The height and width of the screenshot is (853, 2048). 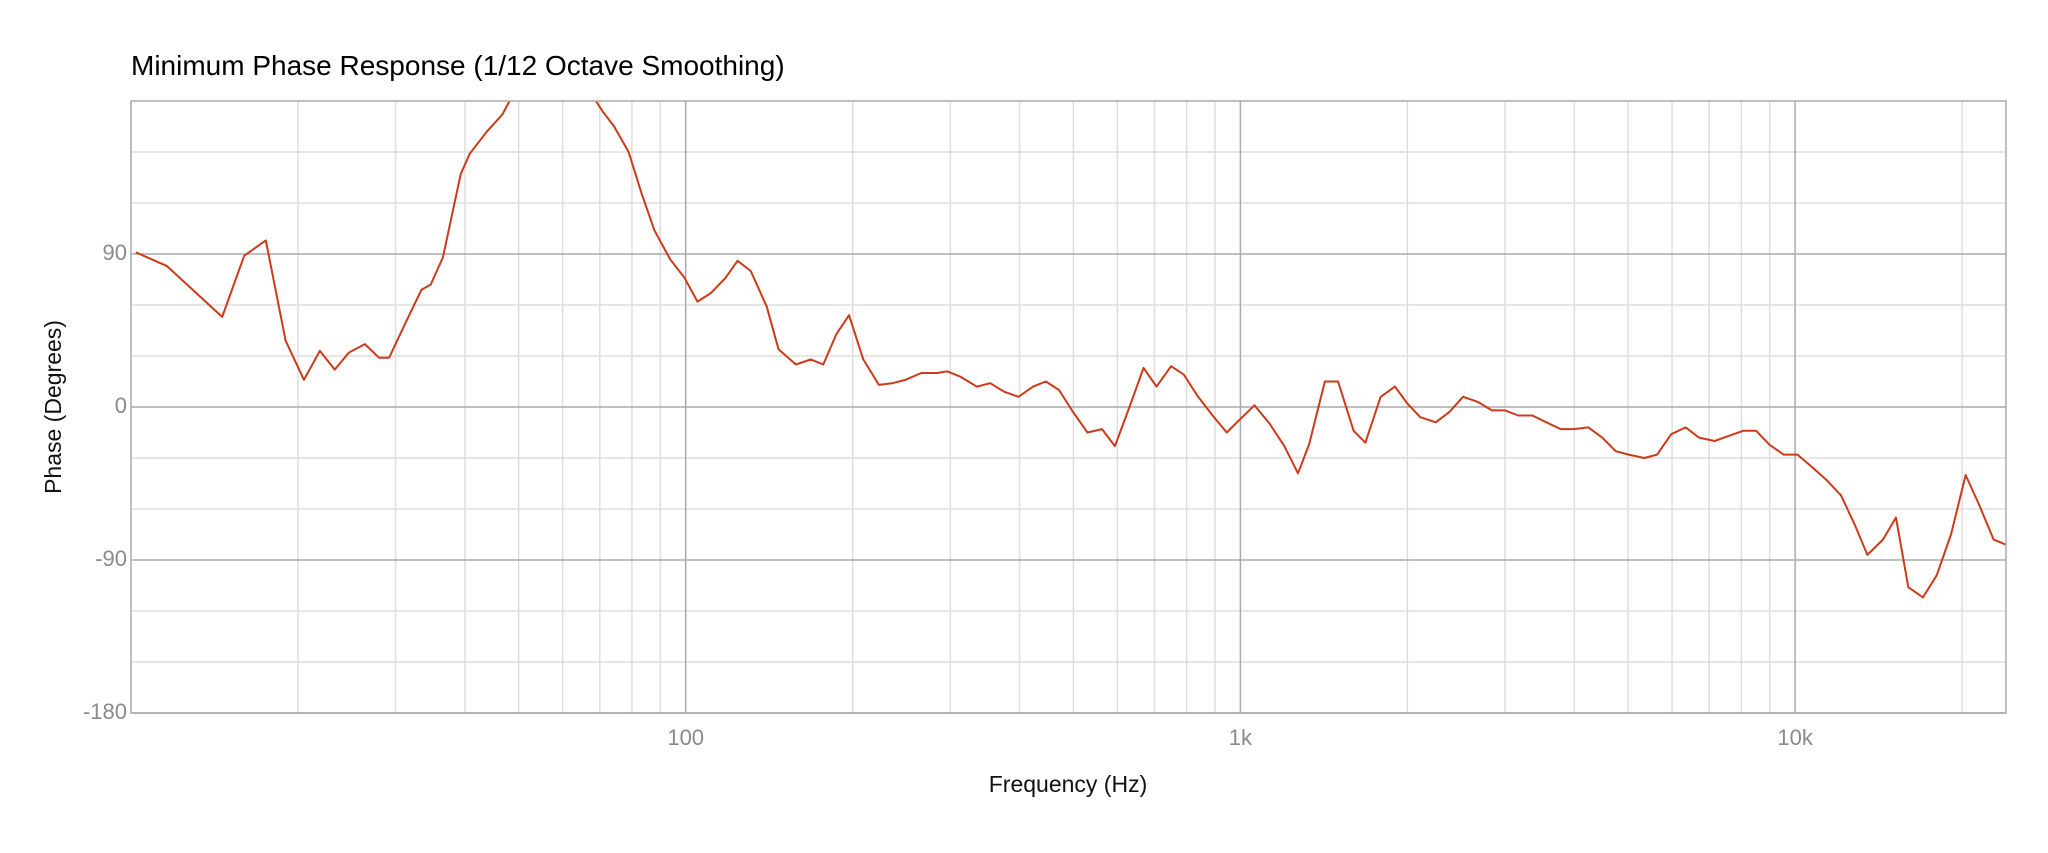 I want to click on chart-subtitle: (1/12 Octave Smoothing), so click(x=628, y=65).